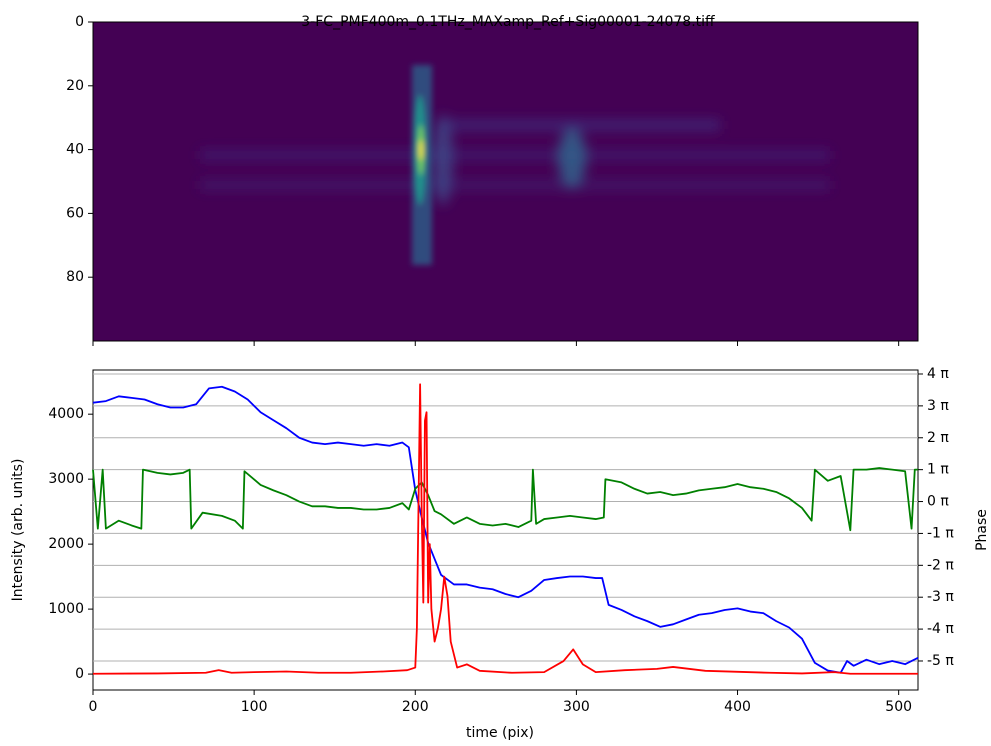 This screenshot has height=746, width=991. Describe the element at coordinates (940, 597) in the screenshot. I see `y2-tick-label: -3 π` at that location.